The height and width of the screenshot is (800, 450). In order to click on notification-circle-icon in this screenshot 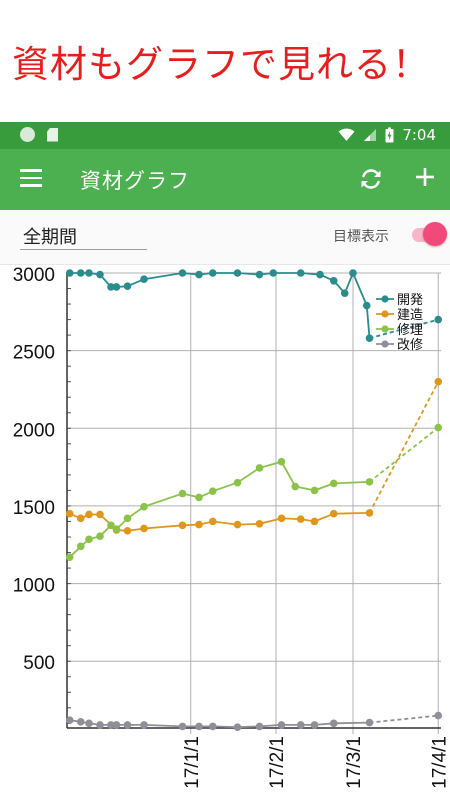, I will do `click(27, 134)`.